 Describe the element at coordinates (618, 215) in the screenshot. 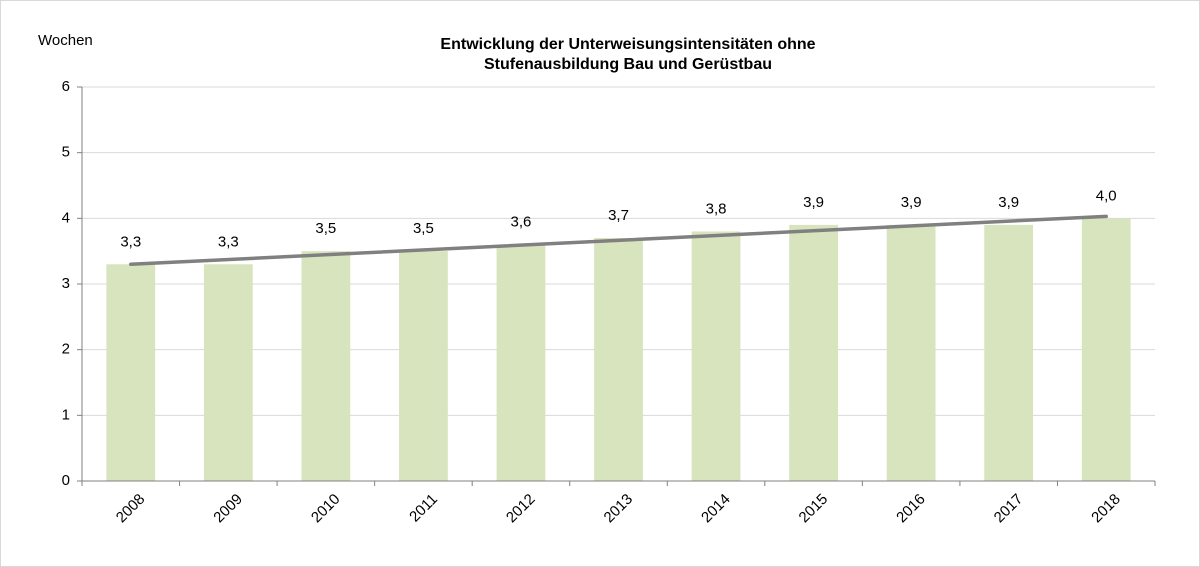

I see `value-label: 3,7` at that location.